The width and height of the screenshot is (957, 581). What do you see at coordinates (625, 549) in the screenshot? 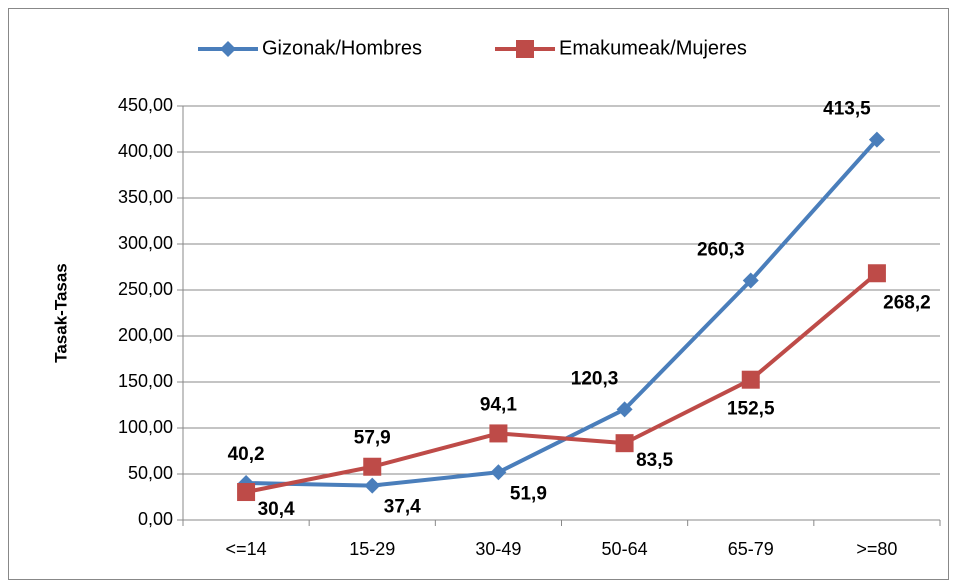
I see `x-tick-label: 50-64` at bounding box center [625, 549].